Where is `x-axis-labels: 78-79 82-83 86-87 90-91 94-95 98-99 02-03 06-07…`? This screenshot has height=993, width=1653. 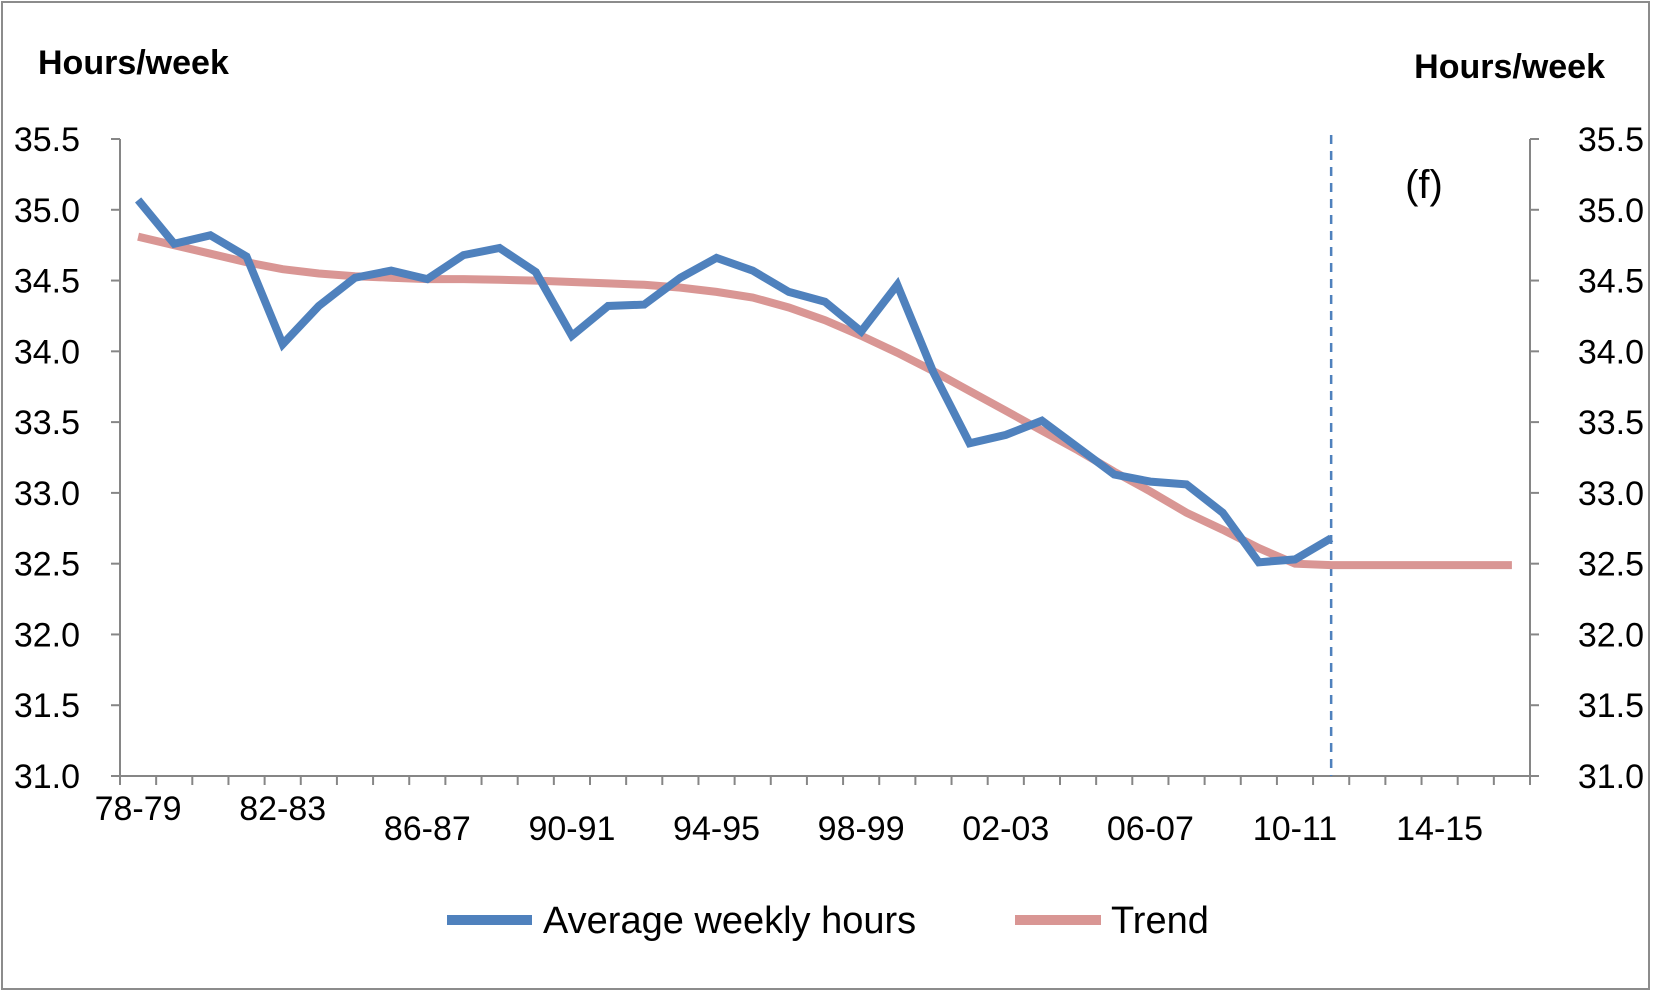 x-axis-labels: 78-79 82-83 86-87 90-91 94-95 98-99 02-03 06-07… is located at coordinates (789, 819).